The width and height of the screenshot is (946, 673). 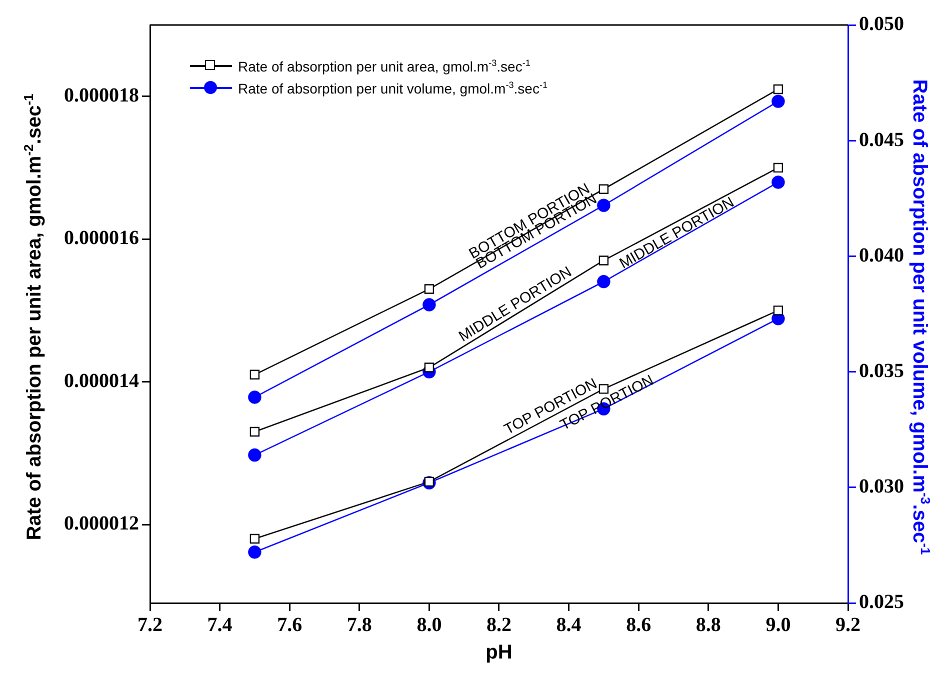 I want to click on y-tick-label: 0.000012, so click(x=101, y=523).